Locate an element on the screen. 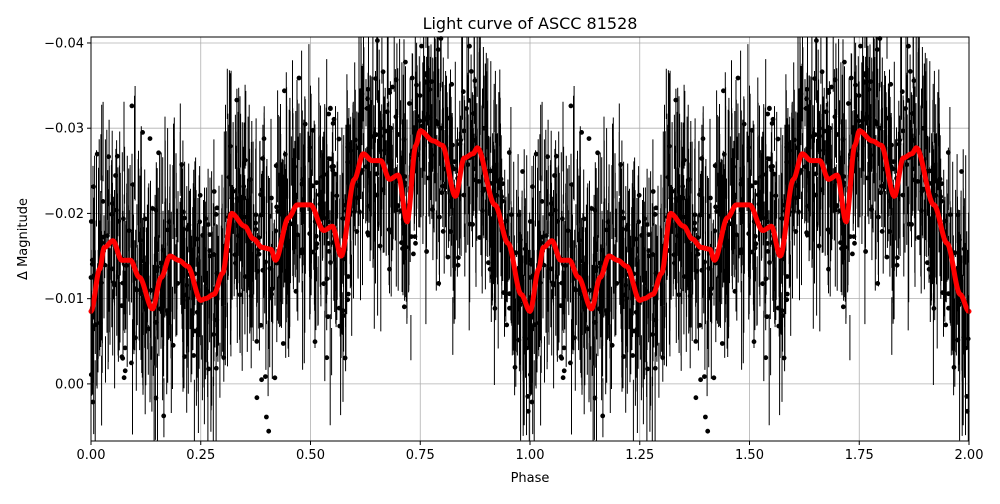 The image size is (1000, 504). x-tick-label: 1.25 is located at coordinates (639, 455).